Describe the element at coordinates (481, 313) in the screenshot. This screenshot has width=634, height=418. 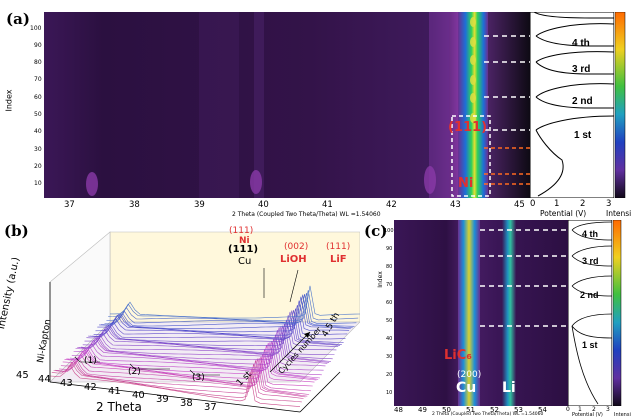
I see `panel-c-heatmap` at that location.